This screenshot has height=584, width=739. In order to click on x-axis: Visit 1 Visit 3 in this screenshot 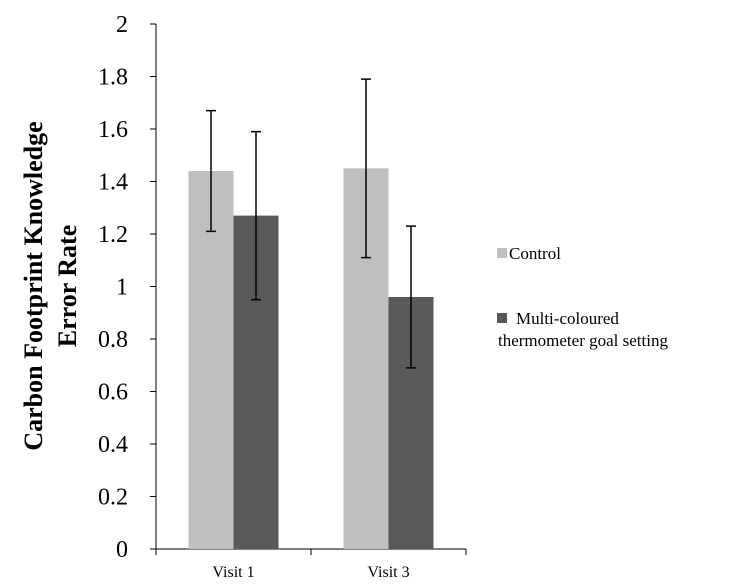, I will do `click(311, 564)`.